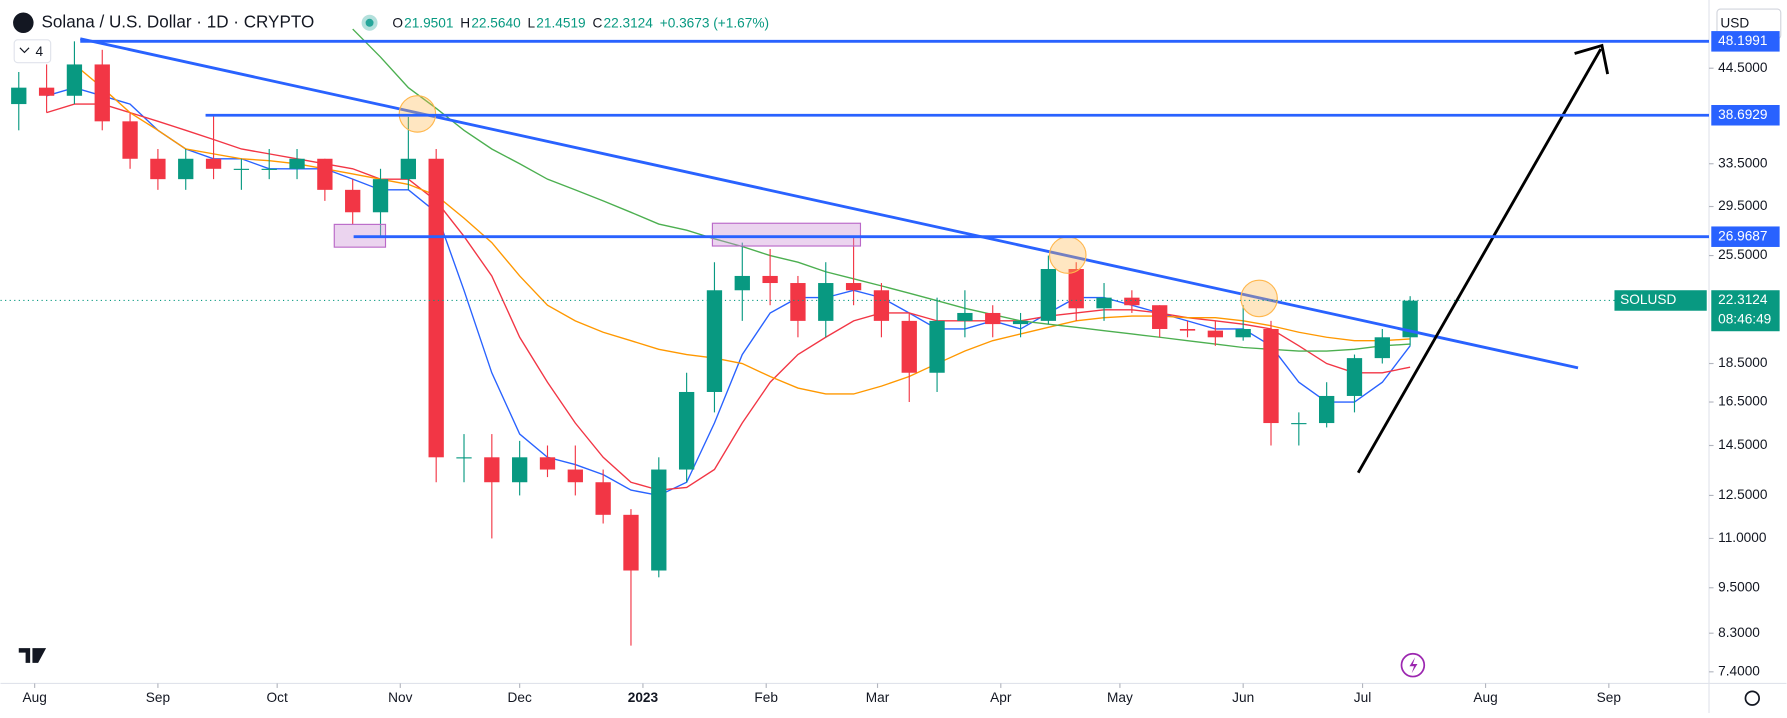  Describe the element at coordinates (32, 51) in the screenshot. I see `indicator-toggle` at that location.